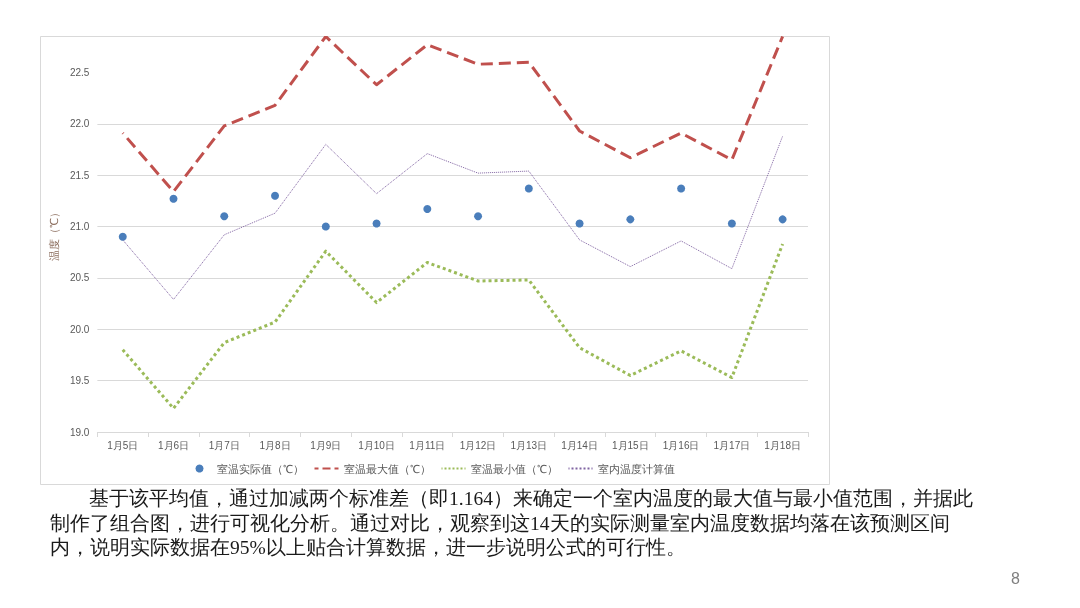  I want to click on y-tick-label: 19.0, so click(79, 432).